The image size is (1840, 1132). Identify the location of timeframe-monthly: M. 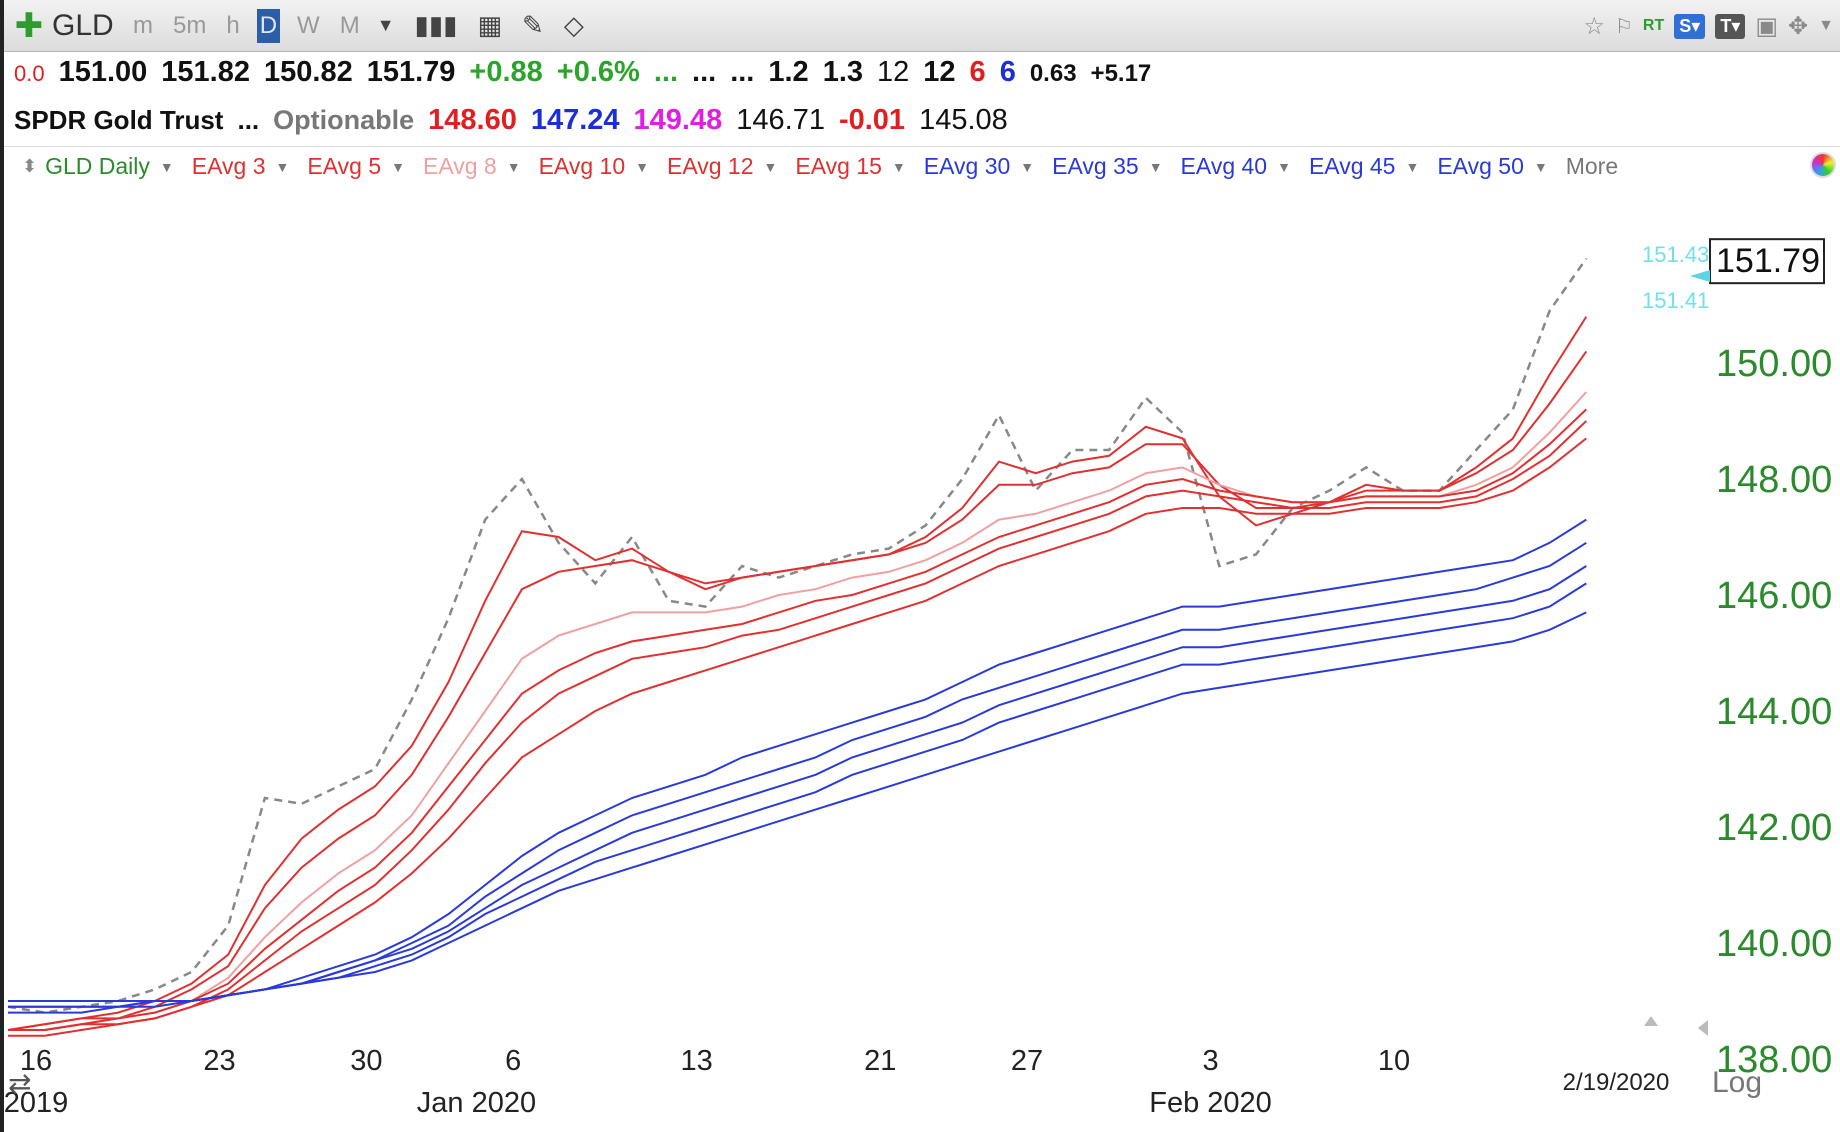
(349, 25).